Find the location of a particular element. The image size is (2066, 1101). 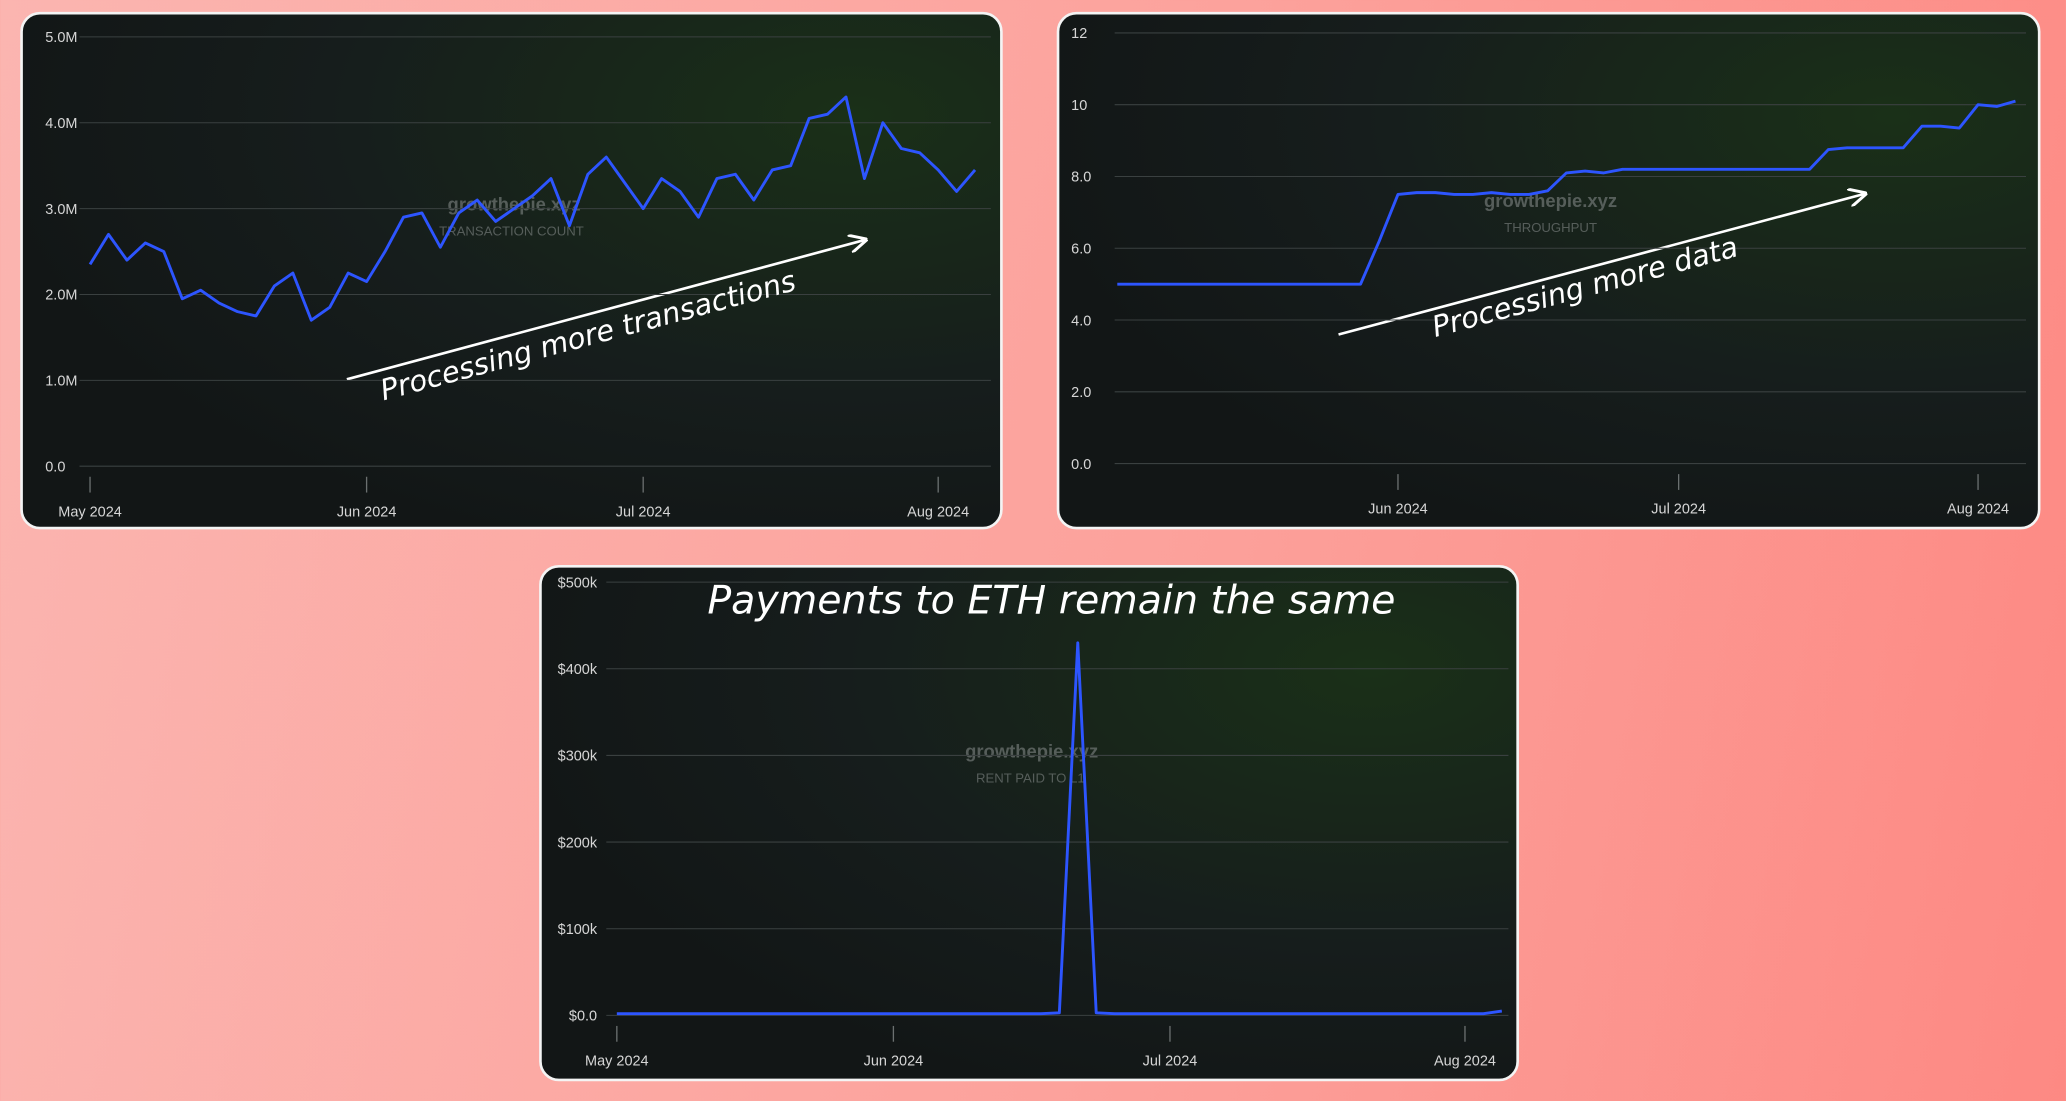

y-tick-label: 1.0M is located at coordinates (61, 382).